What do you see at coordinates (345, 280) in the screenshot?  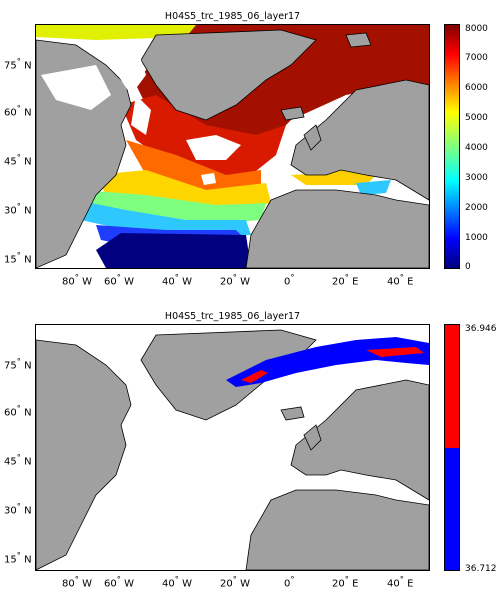 I see `top-lon-tick: 20° E` at bounding box center [345, 280].